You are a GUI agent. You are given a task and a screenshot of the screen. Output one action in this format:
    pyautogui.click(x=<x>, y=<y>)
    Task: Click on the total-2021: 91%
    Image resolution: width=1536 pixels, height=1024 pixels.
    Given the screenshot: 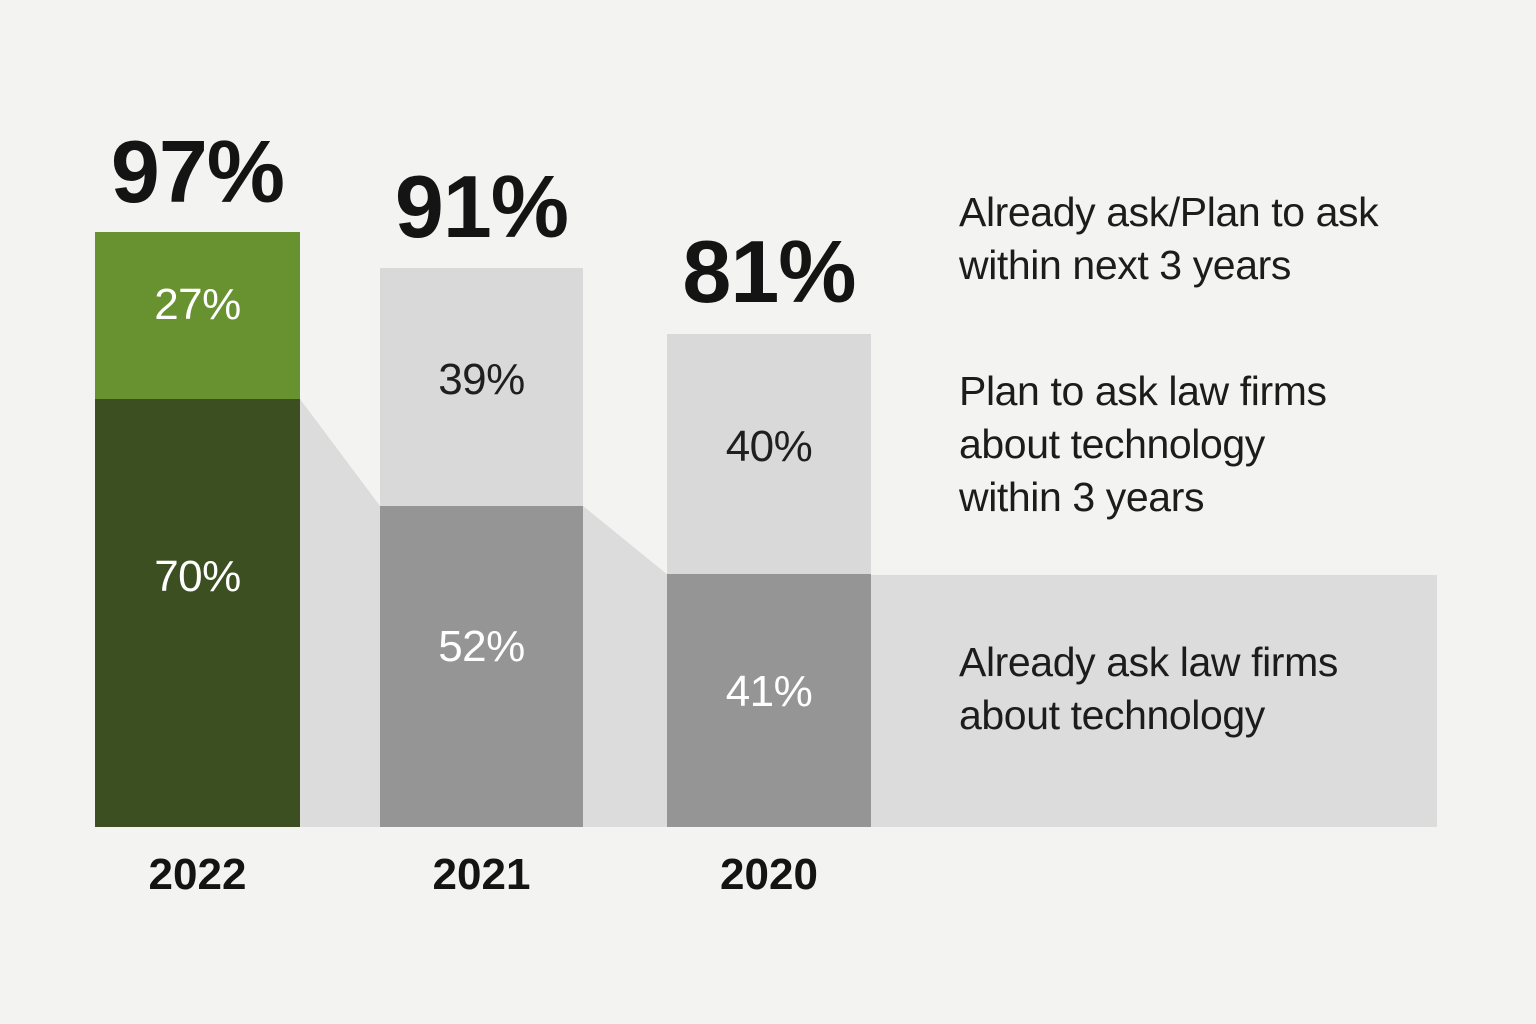 What is the action you would take?
    pyautogui.click(x=481, y=206)
    